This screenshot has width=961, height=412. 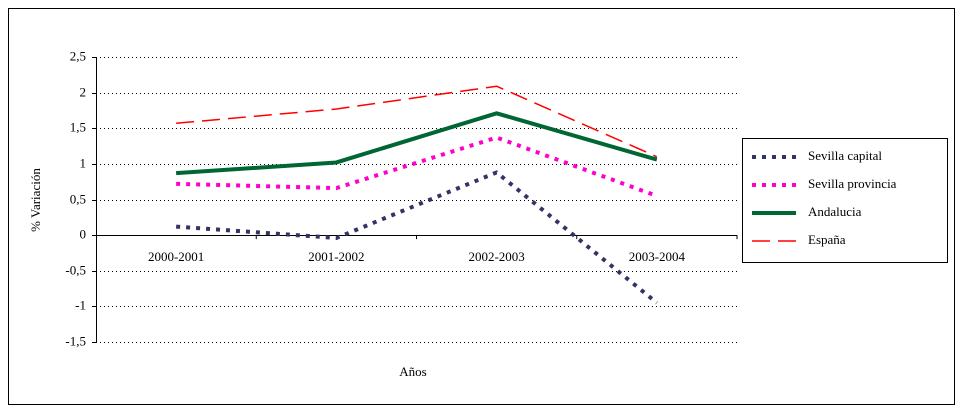 What do you see at coordinates (80, 304) in the screenshot?
I see `y-tick-label: -1` at bounding box center [80, 304].